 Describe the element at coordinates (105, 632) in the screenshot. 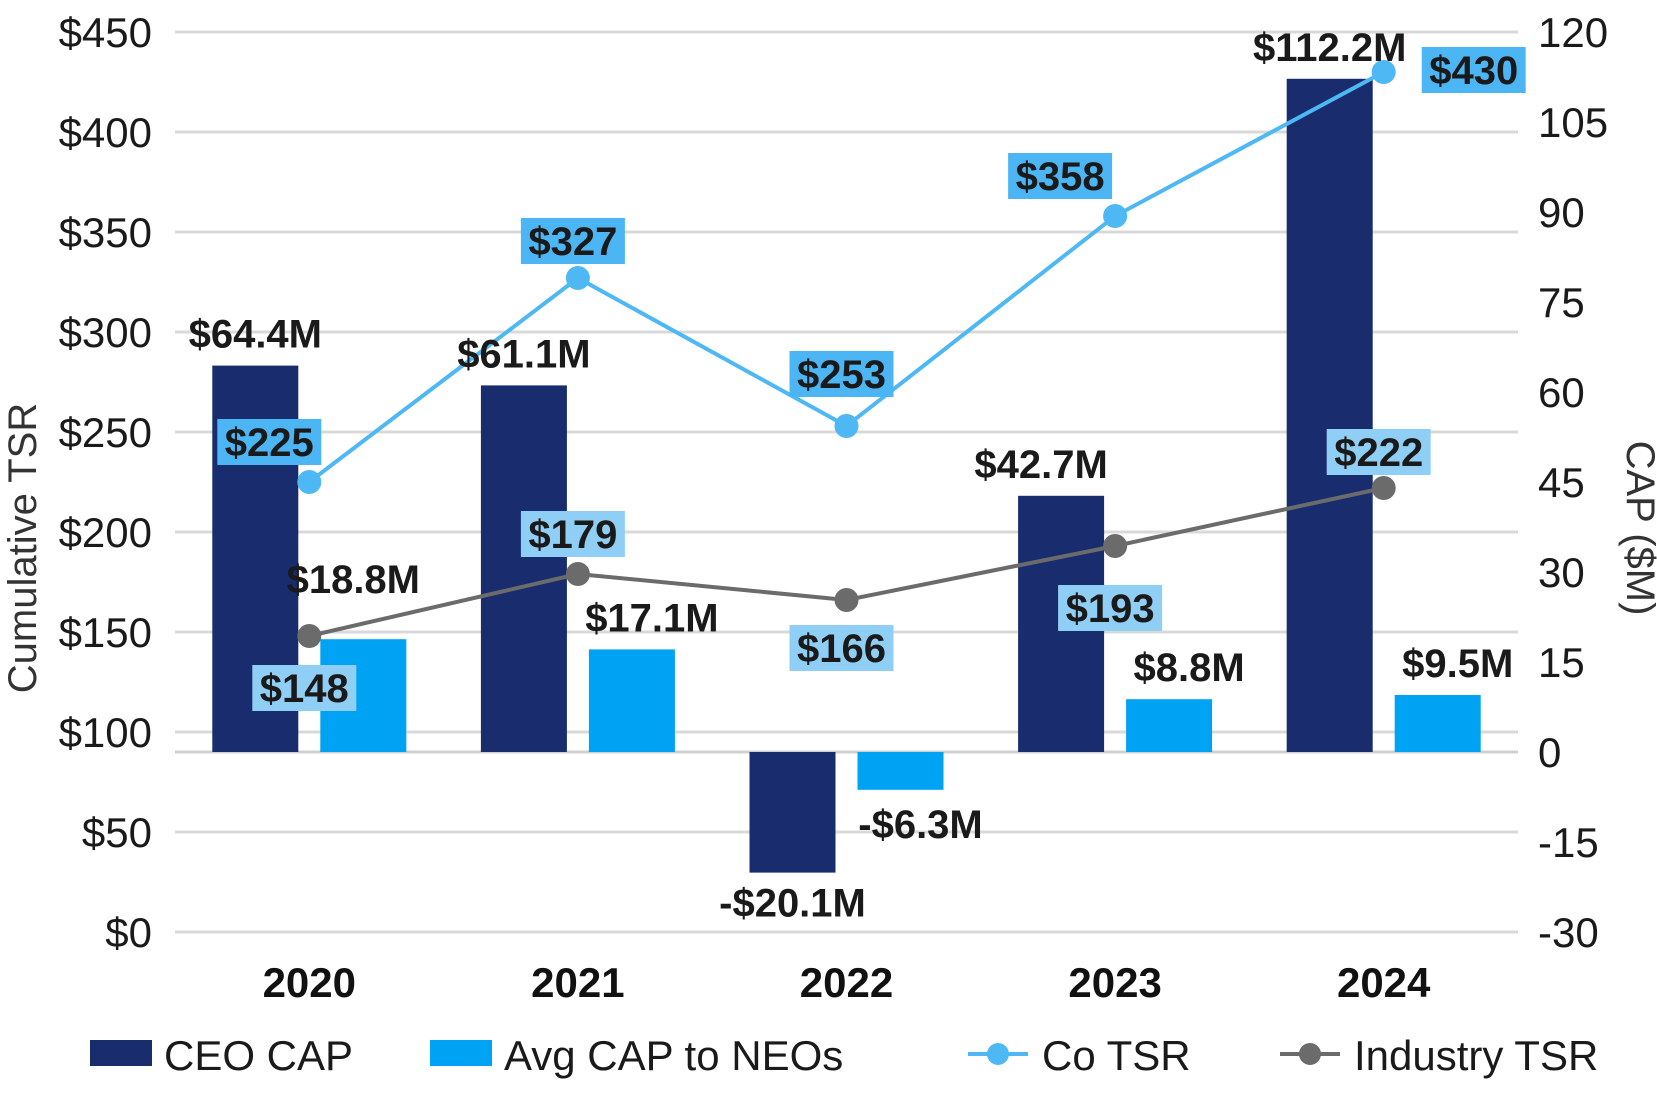

I see `left-tick-label: $150` at that location.